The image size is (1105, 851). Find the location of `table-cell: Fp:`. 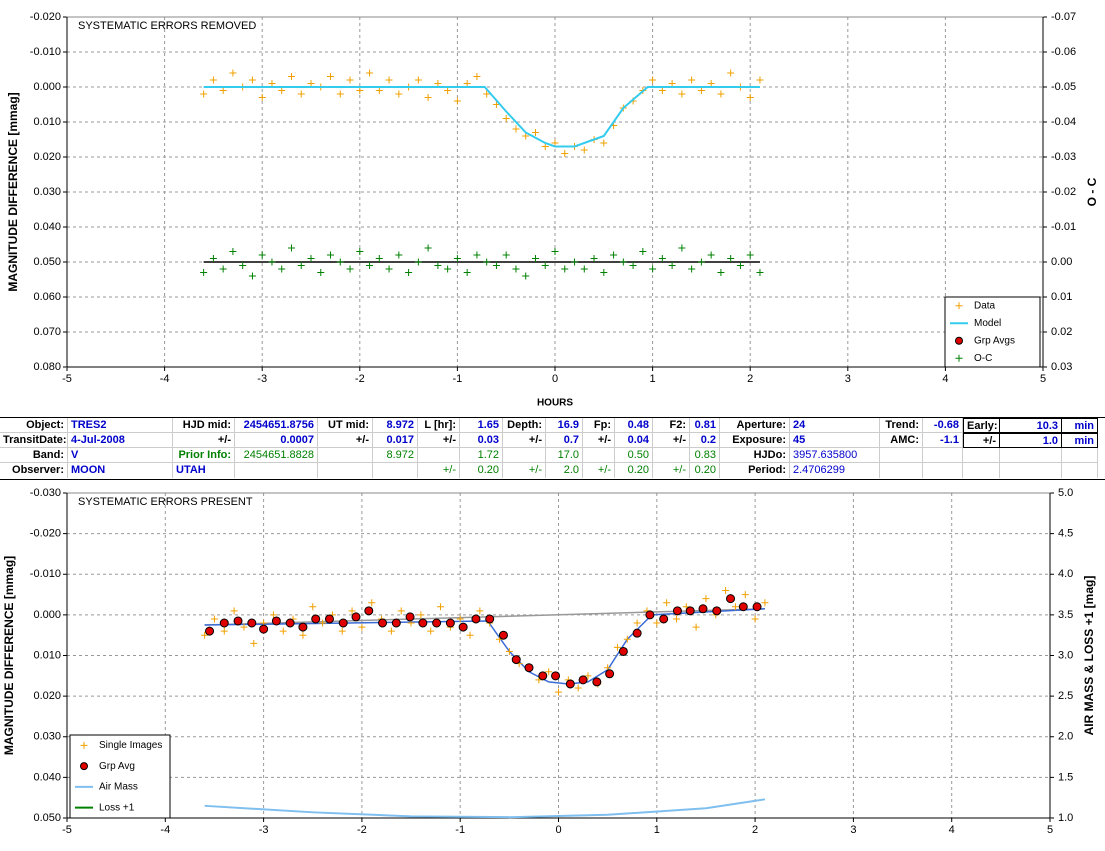

table-cell: Fp: is located at coordinates (599, 425).